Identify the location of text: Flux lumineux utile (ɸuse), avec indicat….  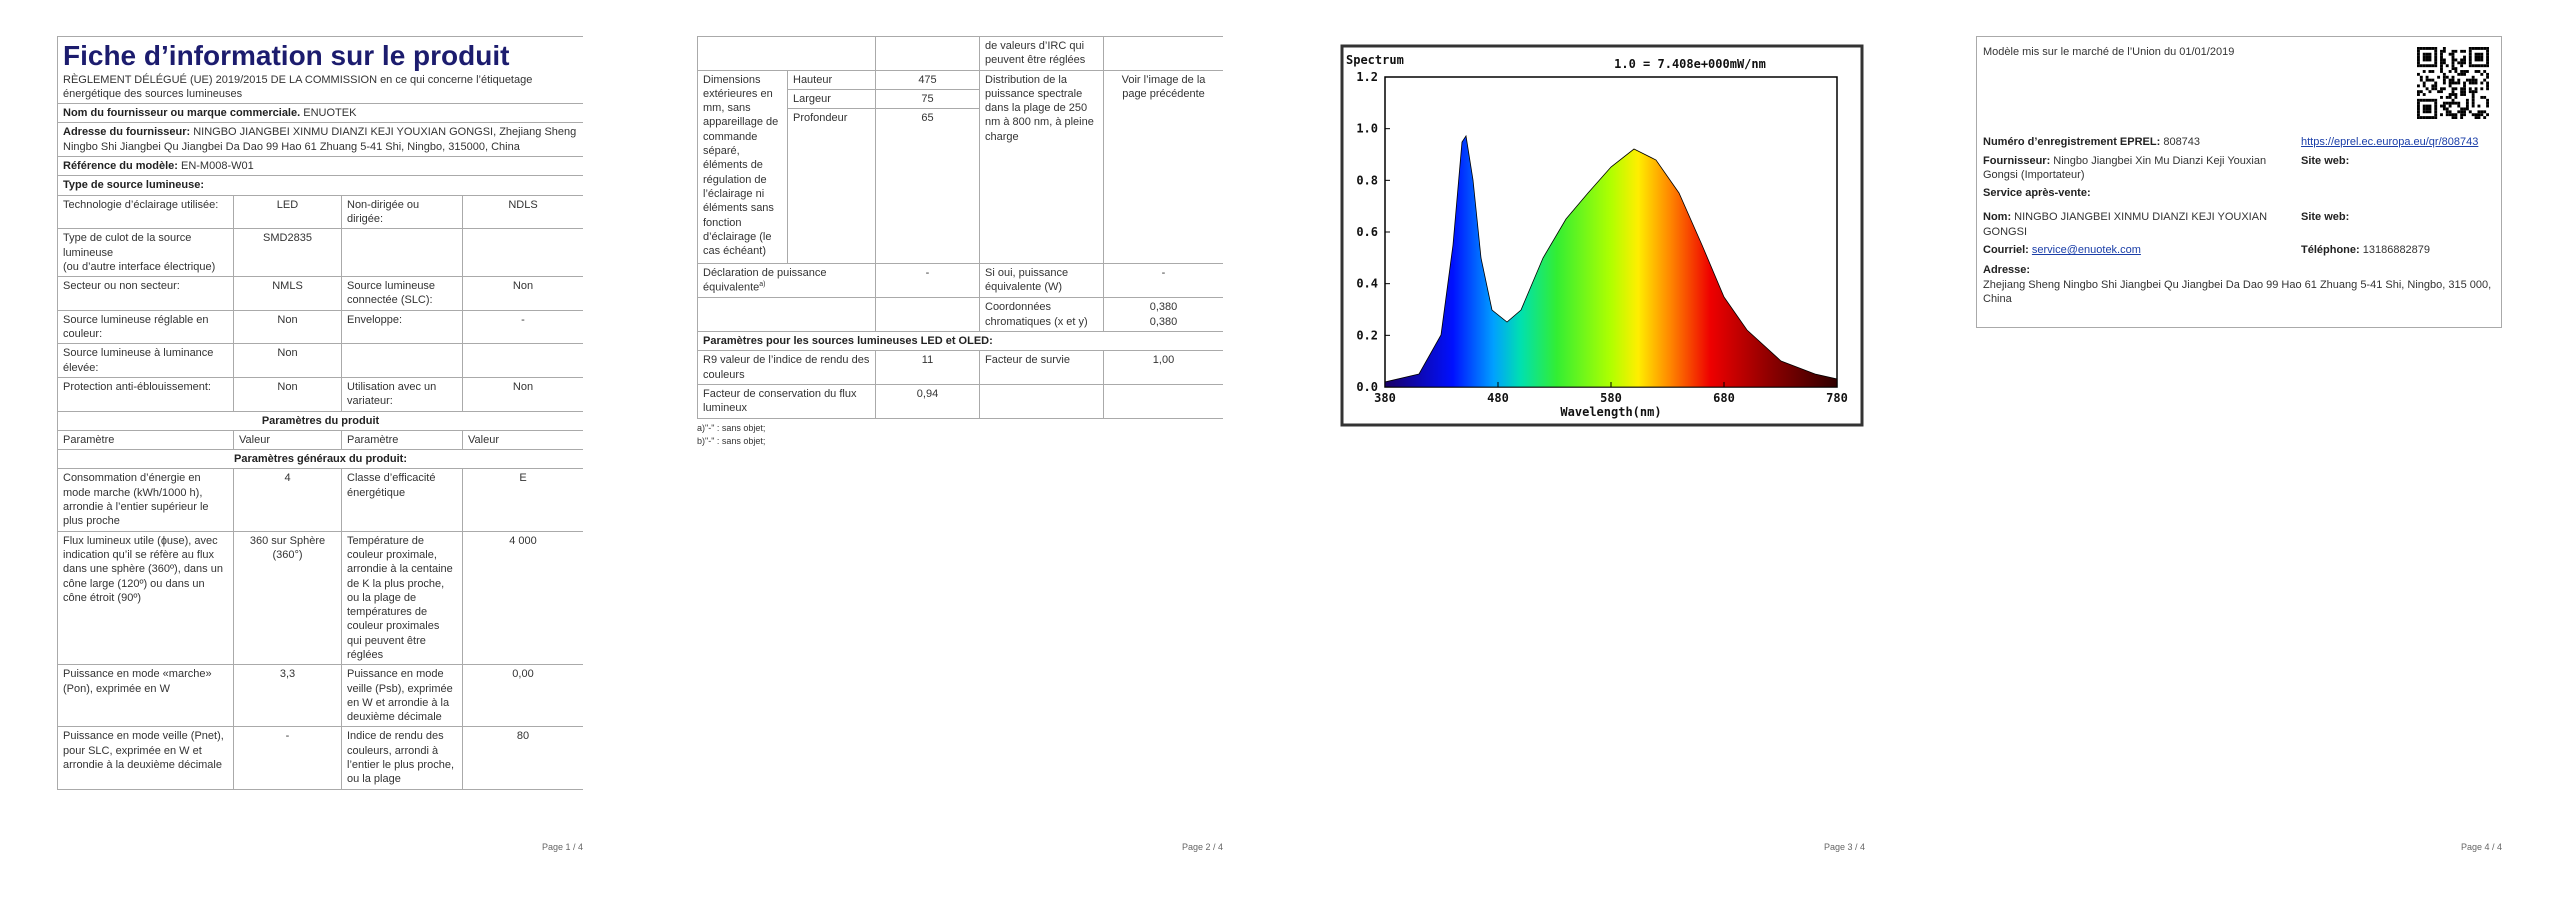
(145, 598).